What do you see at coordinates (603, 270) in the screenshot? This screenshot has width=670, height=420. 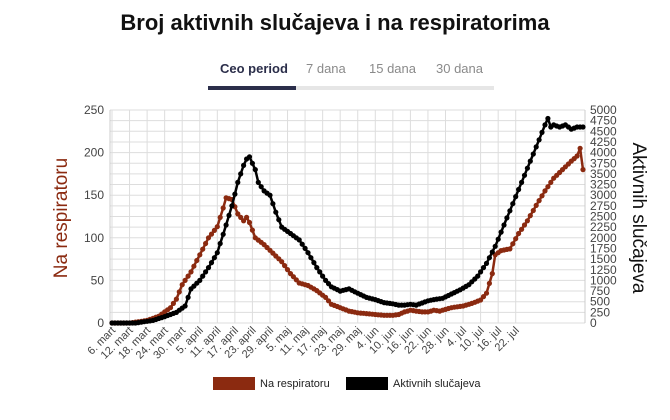 I see `y-tick-right: 1250` at bounding box center [603, 270].